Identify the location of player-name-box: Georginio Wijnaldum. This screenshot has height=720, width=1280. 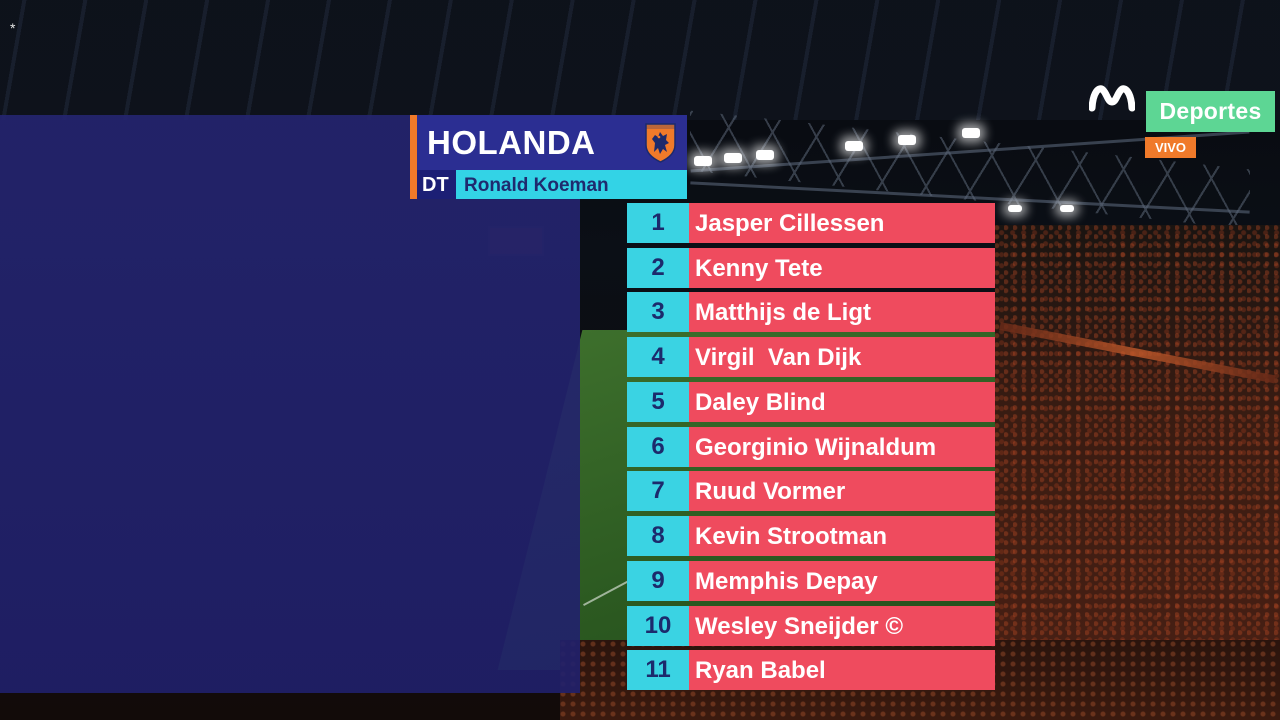
(842, 447).